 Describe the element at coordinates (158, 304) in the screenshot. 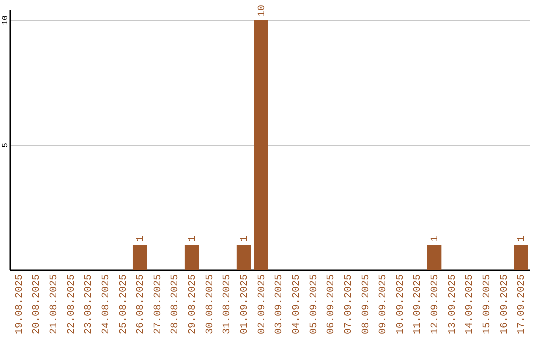

I see `x-tick-label: 27.08.2025` at that location.